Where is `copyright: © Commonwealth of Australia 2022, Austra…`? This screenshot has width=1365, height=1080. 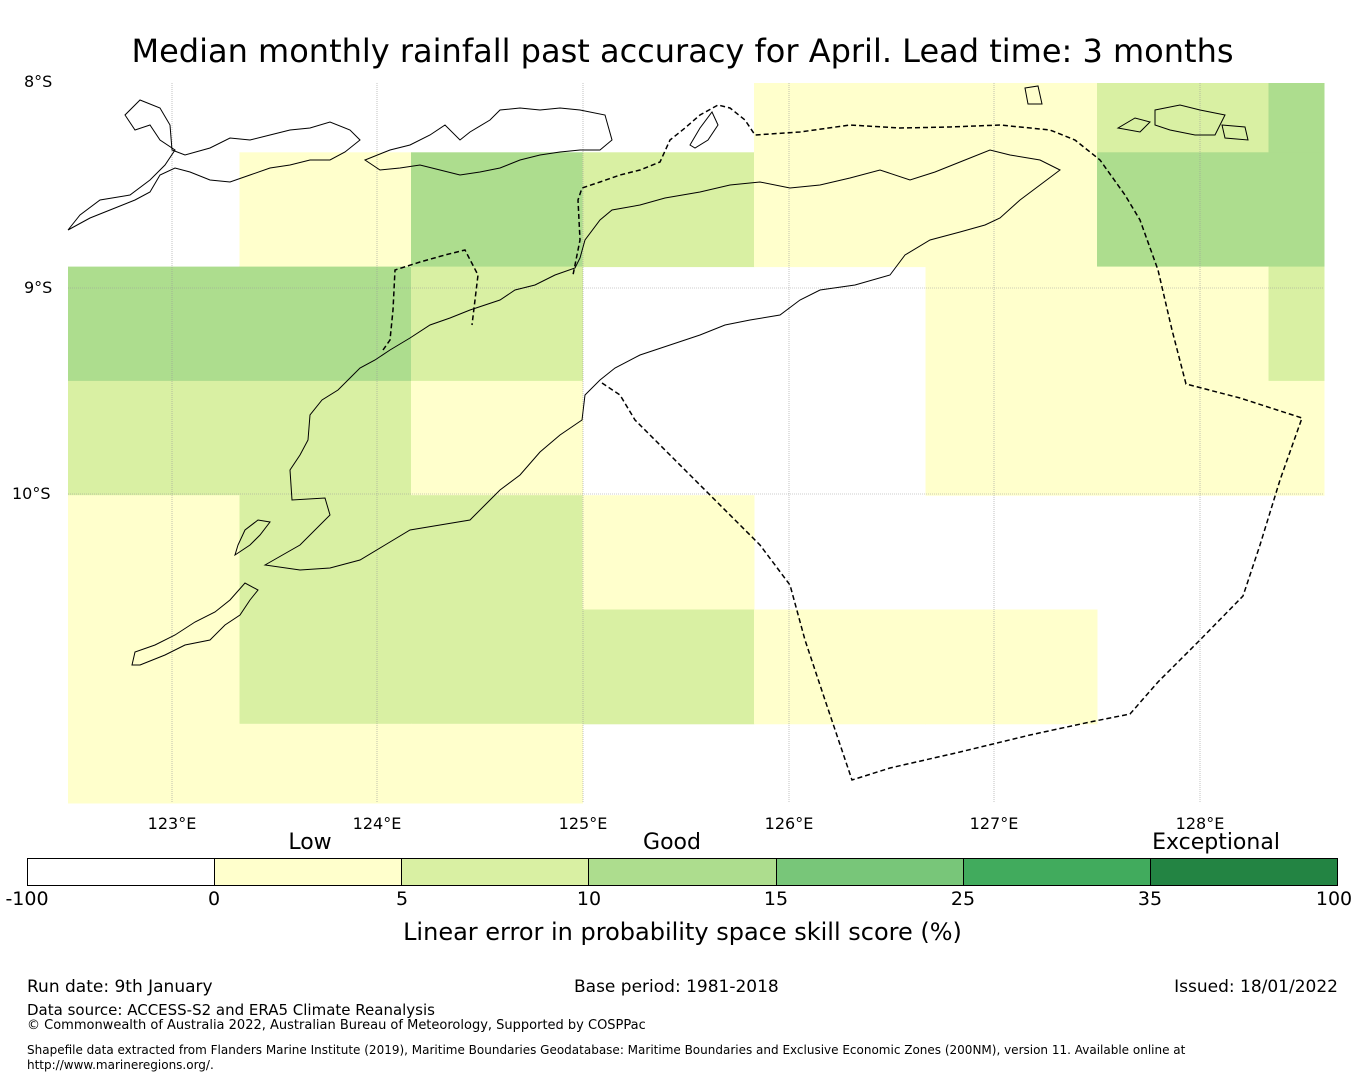
copyright: © Commonwealth of Australia 2022, Austra… is located at coordinates (336, 1025).